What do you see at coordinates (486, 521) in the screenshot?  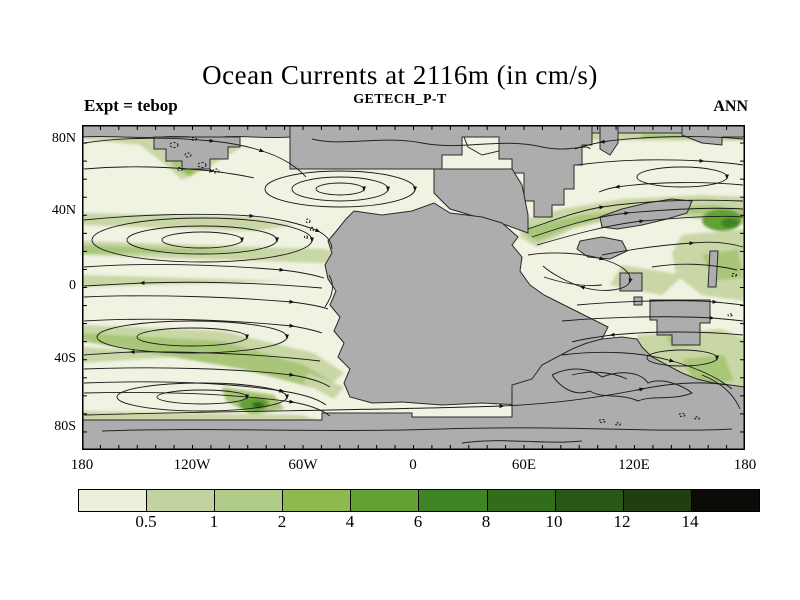 I see `colorbar-tick-label: 8` at bounding box center [486, 521].